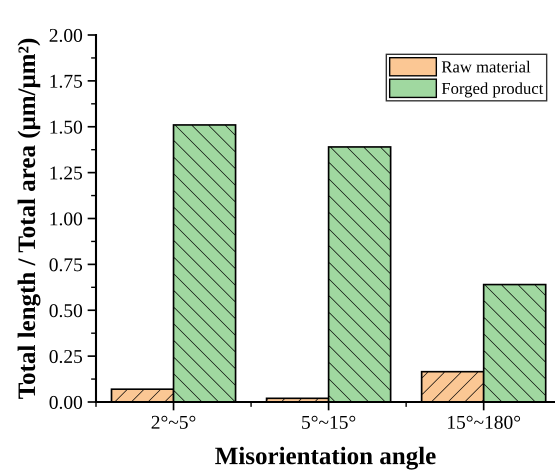 The image size is (555, 476). Describe the element at coordinates (66, 219) in the screenshot. I see `y-tick-label: 1.00` at that location.